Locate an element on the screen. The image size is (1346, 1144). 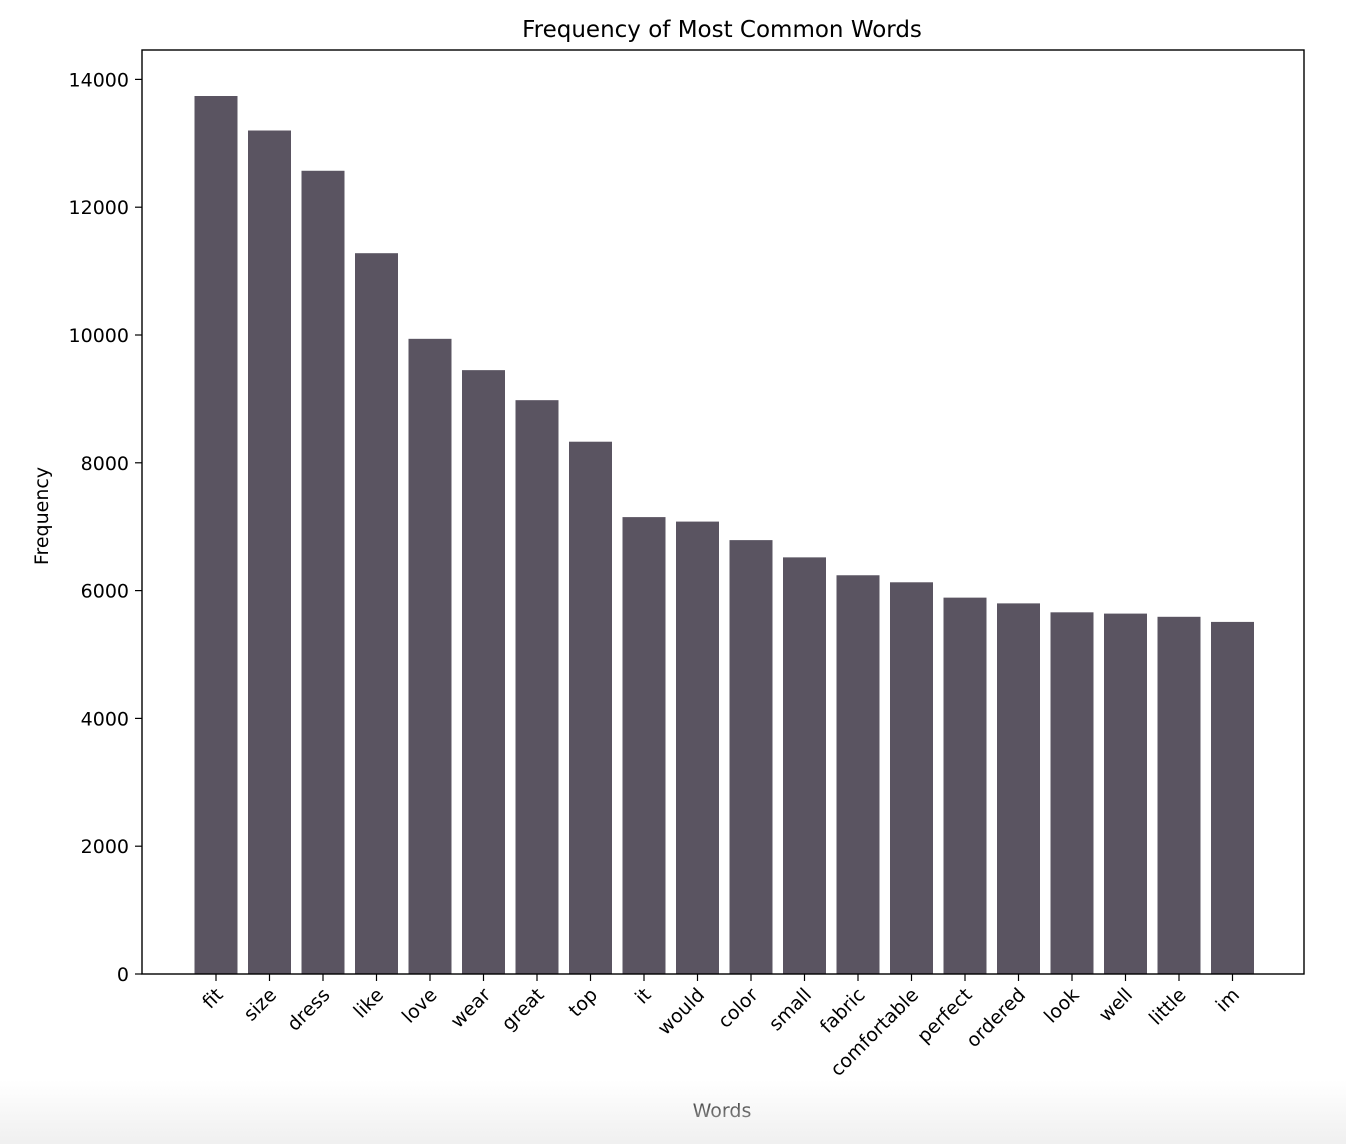
x-tick-label: love is located at coordinates (420, 1006).